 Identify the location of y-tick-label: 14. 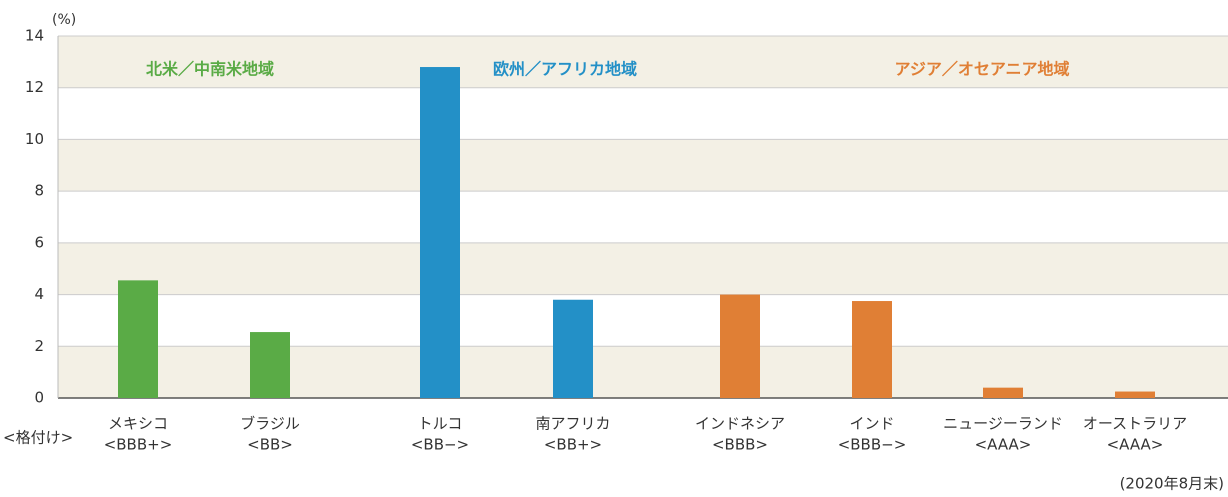
(34, 36).